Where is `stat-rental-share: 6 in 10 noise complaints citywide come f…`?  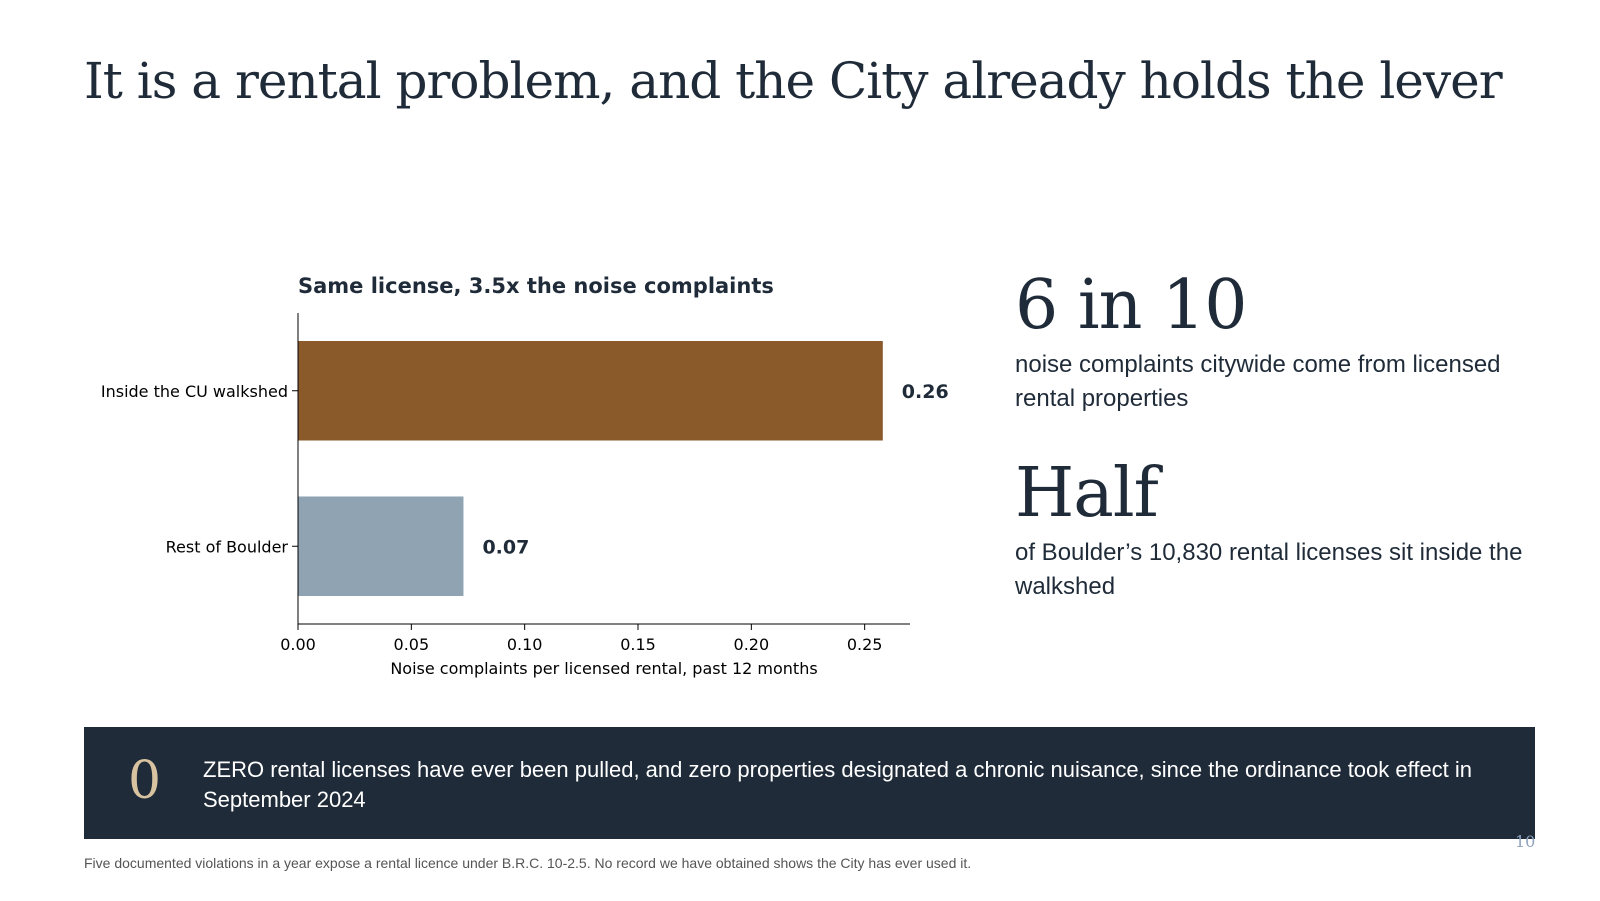 stat-rental-share: 6 in 10 noise complaints citywide come f… is located at coordinates (1285, 344).